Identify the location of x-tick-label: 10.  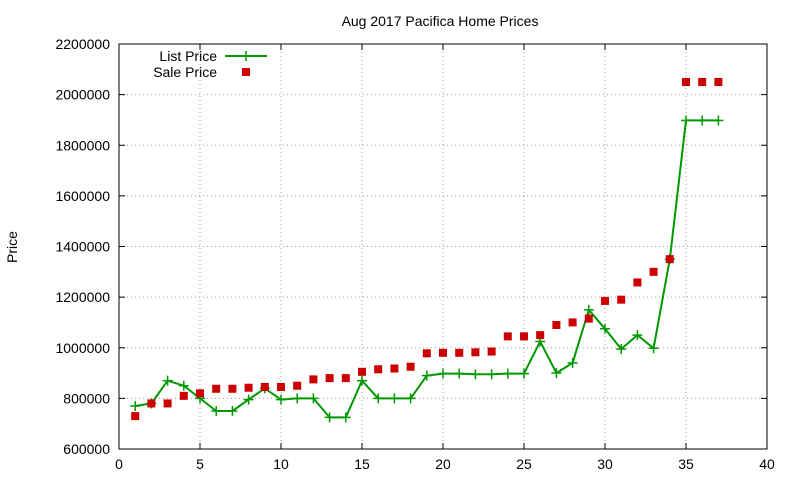
(281, 464).